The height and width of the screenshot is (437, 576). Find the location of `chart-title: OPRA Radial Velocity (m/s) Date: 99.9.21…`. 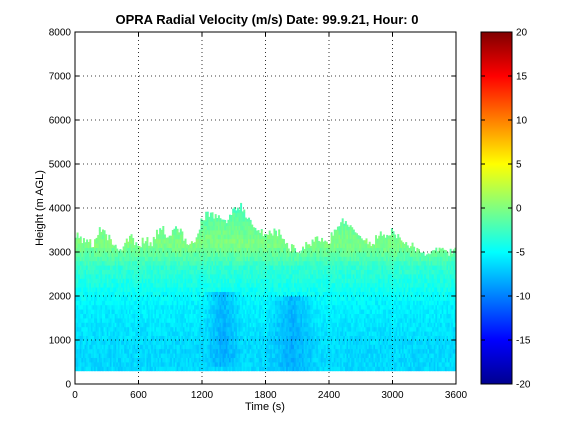

chart-title: OPRA Radial Velocity (m/s) Date: 99.9.21… is located at coordinates (267, 19).